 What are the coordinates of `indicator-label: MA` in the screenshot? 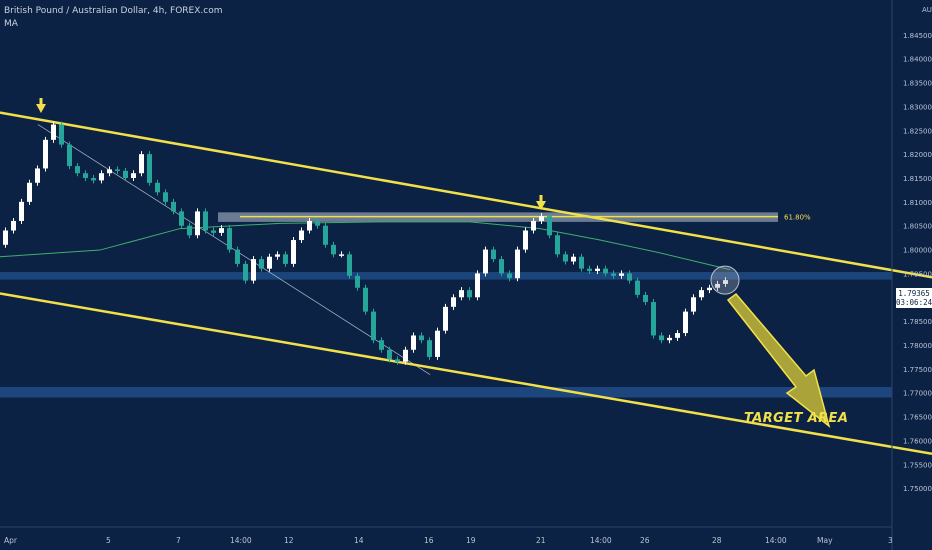 It's located at (11, 24).